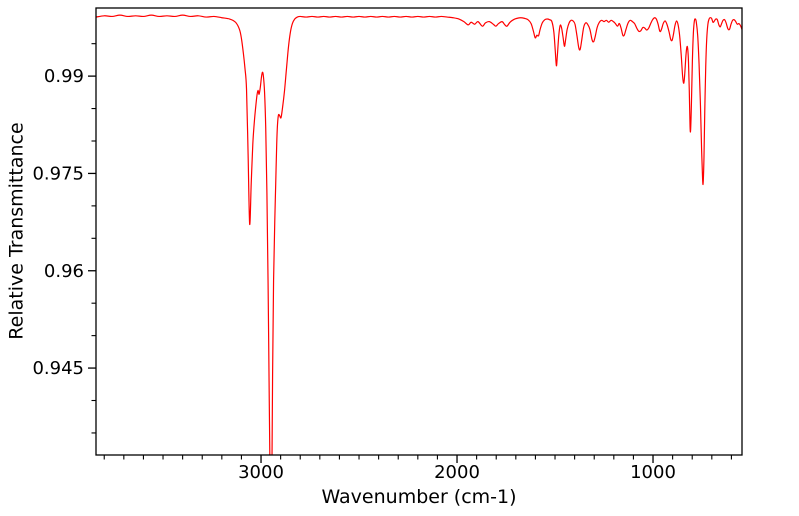 The image size is (799, 516). I want to click on y-tick-label: 0.99, so click(64, 76).